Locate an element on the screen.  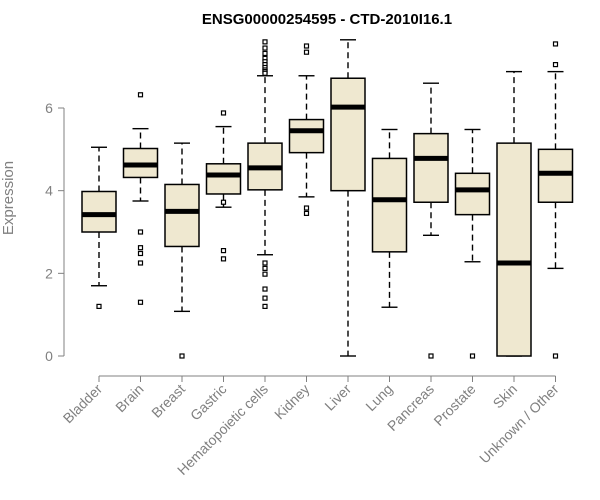
box-skin is located at coordinates (514, 213).